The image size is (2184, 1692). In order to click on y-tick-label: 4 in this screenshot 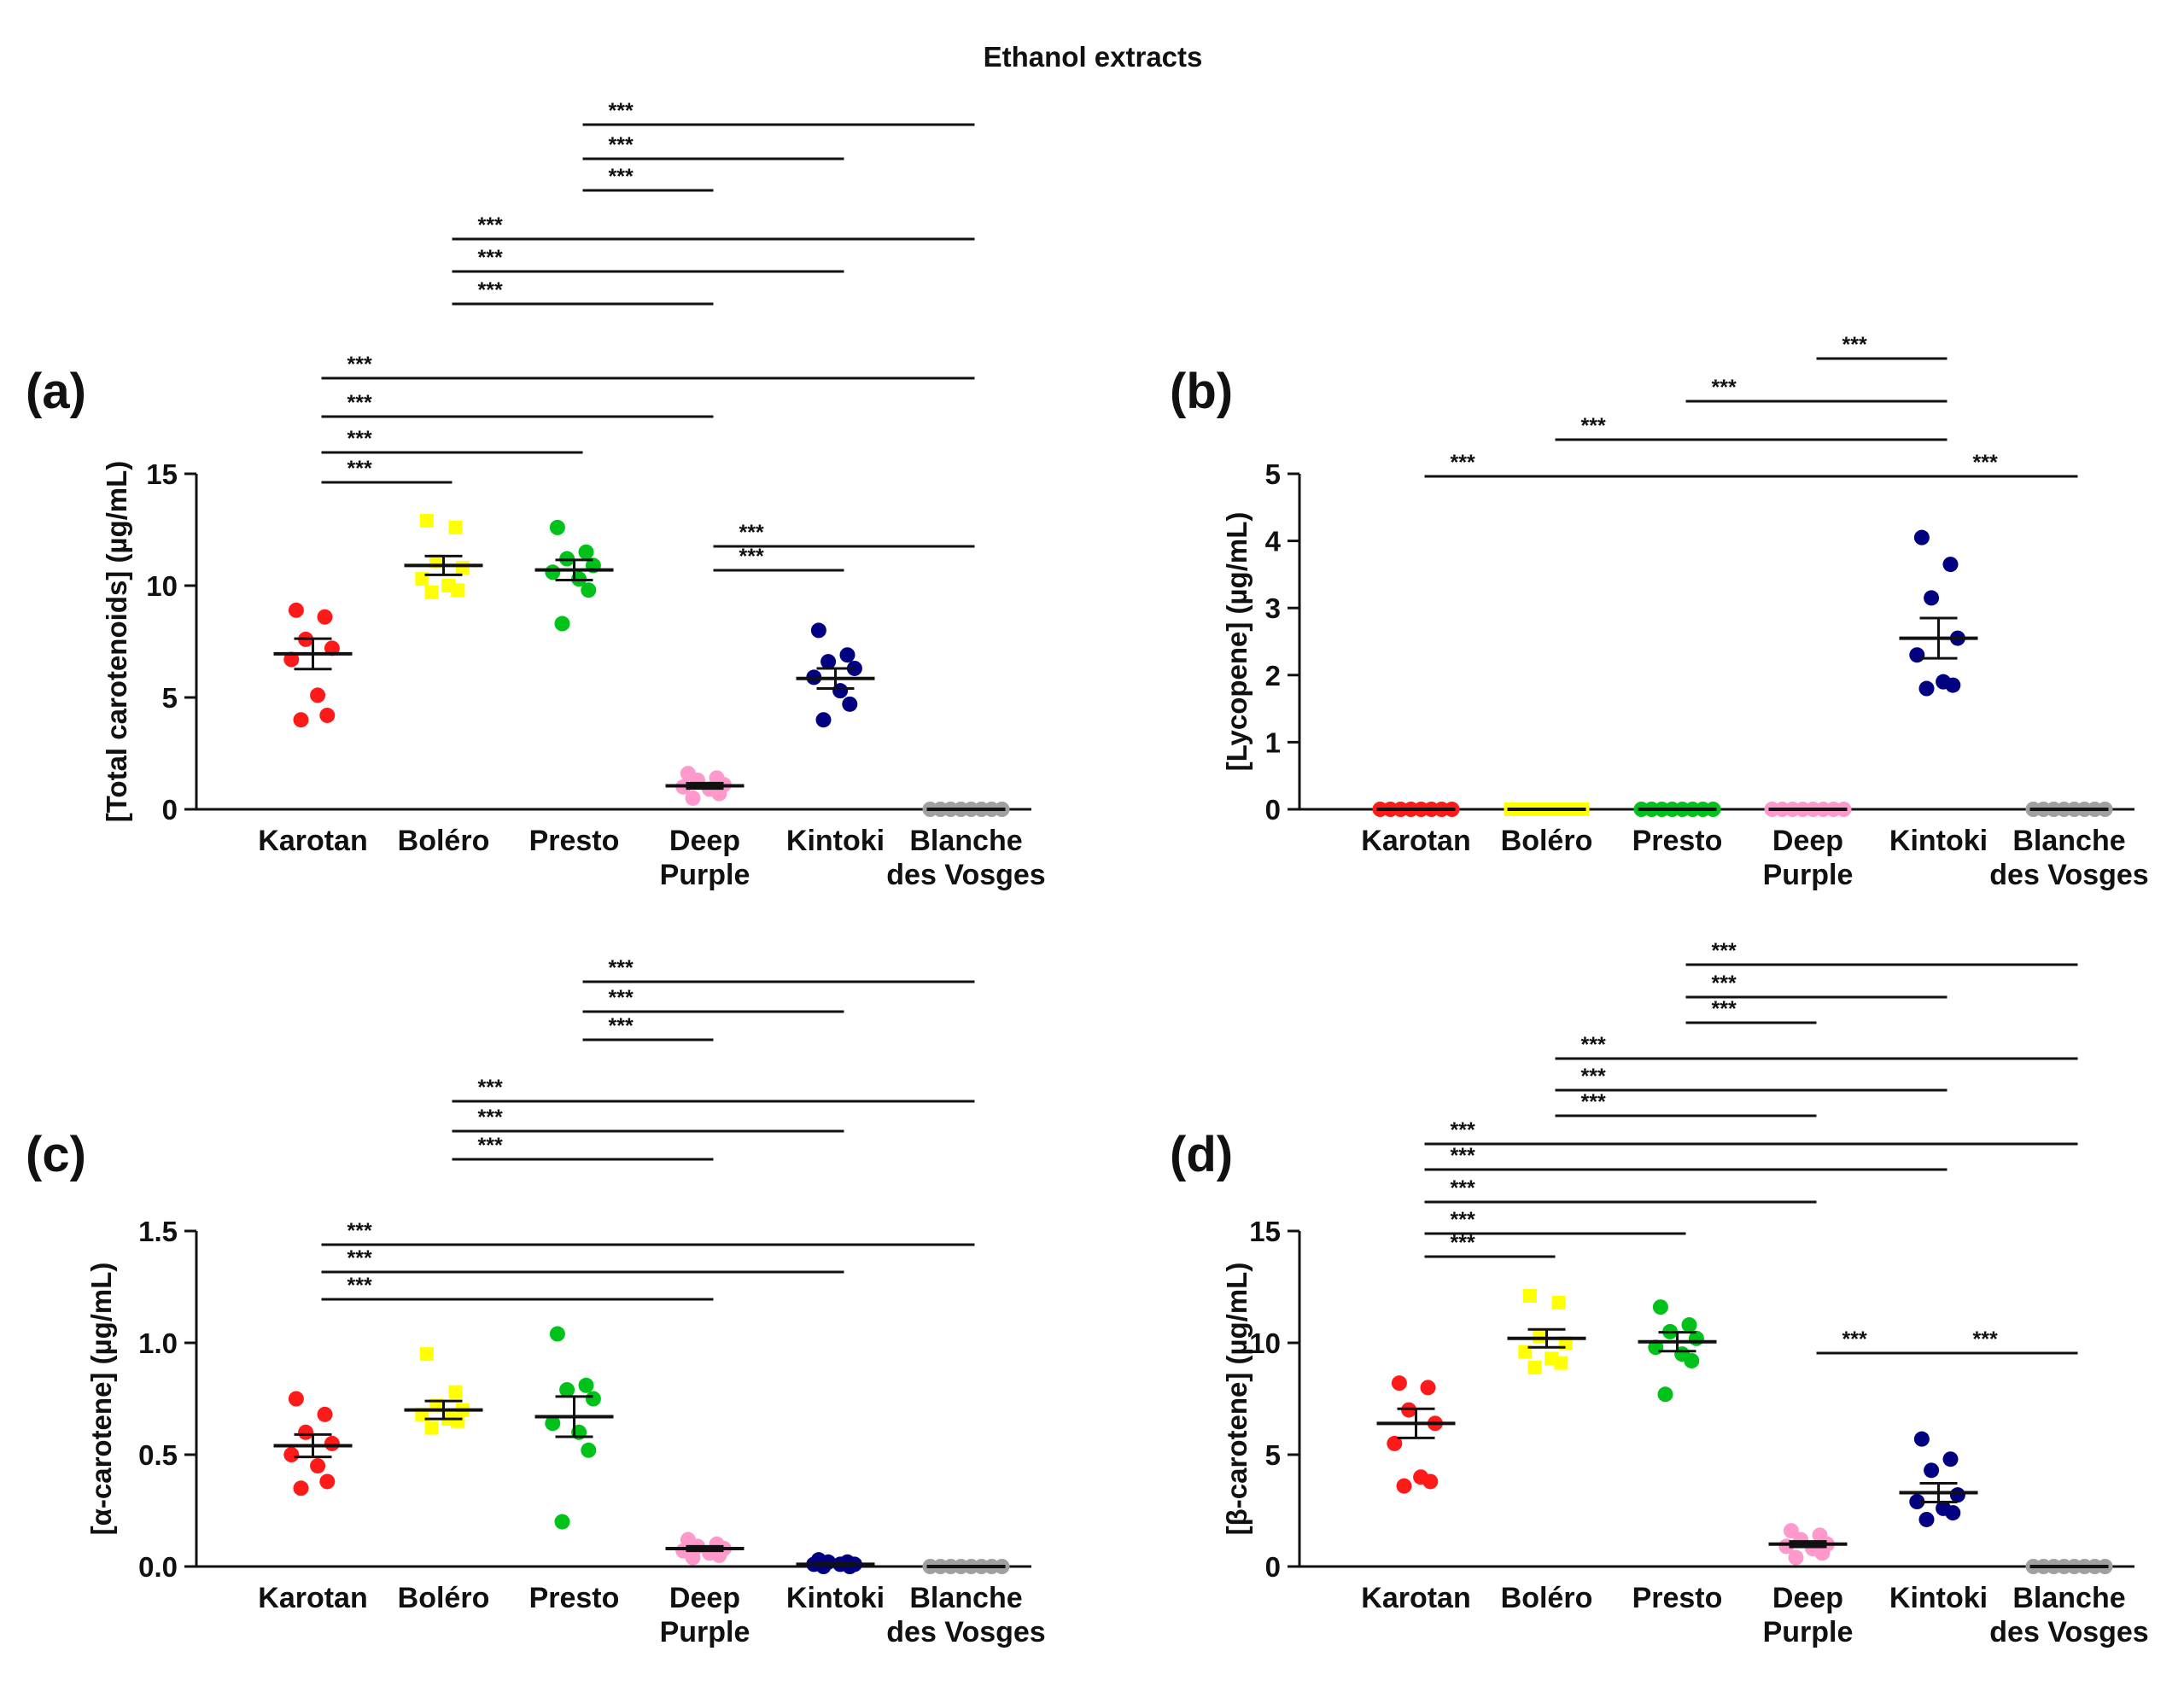, I will do `click(1274, 541)`.